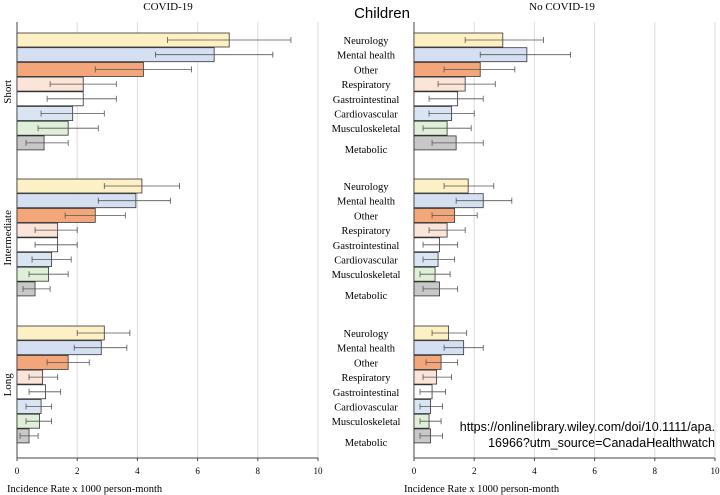  What do you see at coordinates (8, 238) in the screenshot?
I see `period-label-intermediate: Intermediate` at bounding box center [8, 238].